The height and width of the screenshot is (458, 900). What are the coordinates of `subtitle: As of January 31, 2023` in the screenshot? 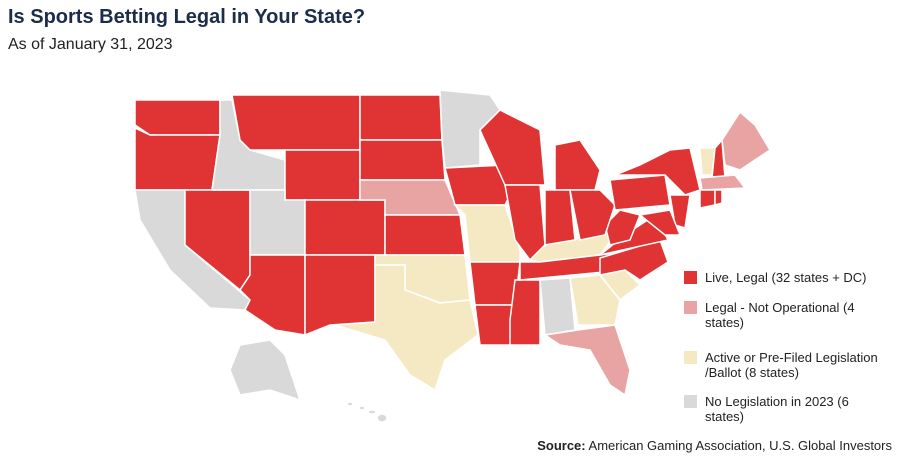 It's located at (90, 44).